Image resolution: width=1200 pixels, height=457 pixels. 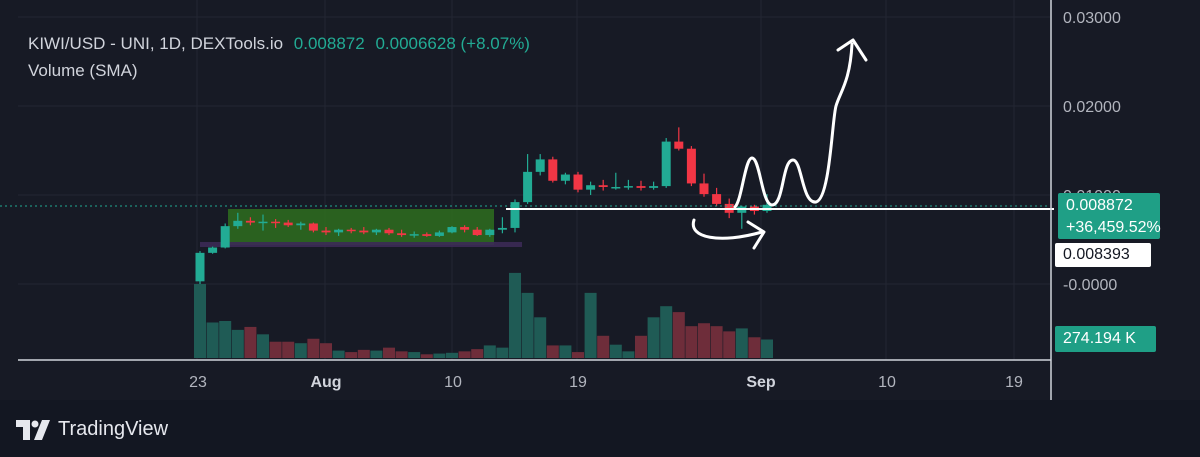 I want to click on consolidation-box, so click(x=361, y=227).